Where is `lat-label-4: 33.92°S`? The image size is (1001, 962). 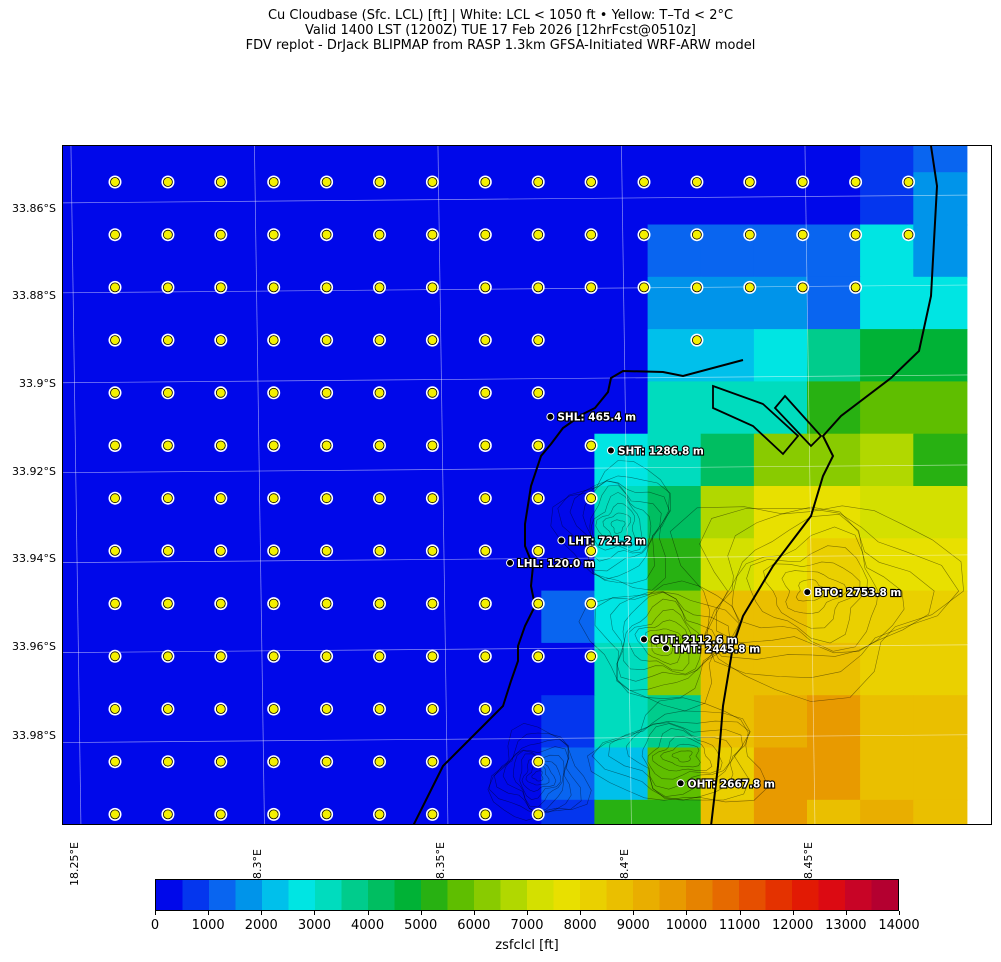 lat-label-4: 33.92°S is located at coordinates (34, 471).